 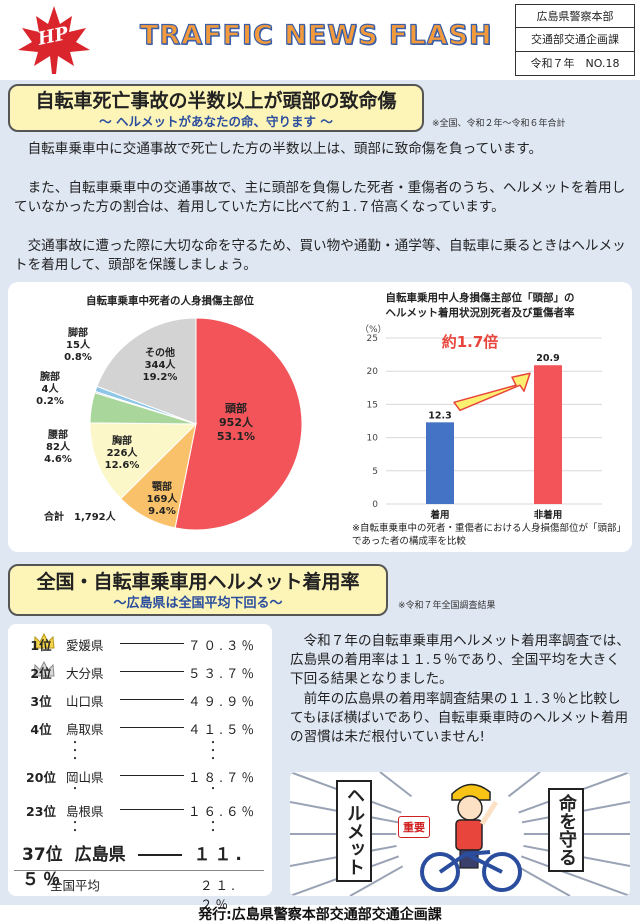 I want to click on ranking-row-2: 2位 大分県 ５３.７％, so click(x=132, y=671).